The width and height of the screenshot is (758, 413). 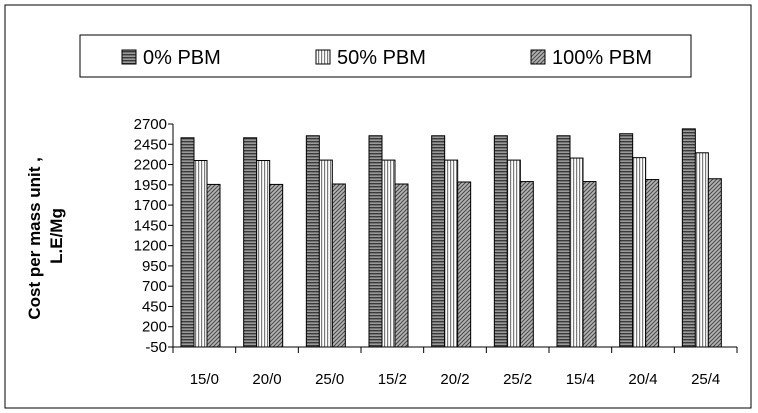 What do you see at coordinates (705, 379) in the screenshot?
I see `x-tick-label: 25/4` at bounding box center [705, 379].